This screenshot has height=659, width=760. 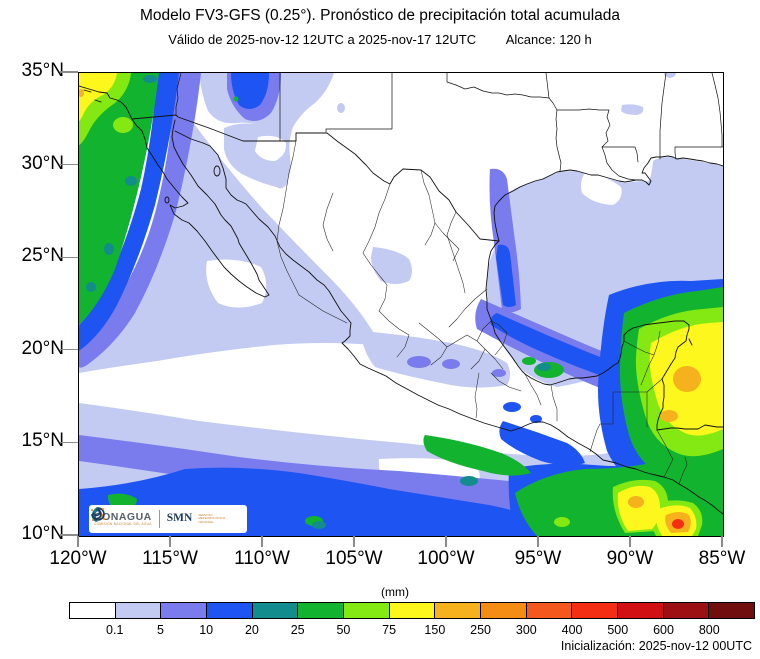 I want to click on lat-label: 30°N, so click(x=42, y=163).